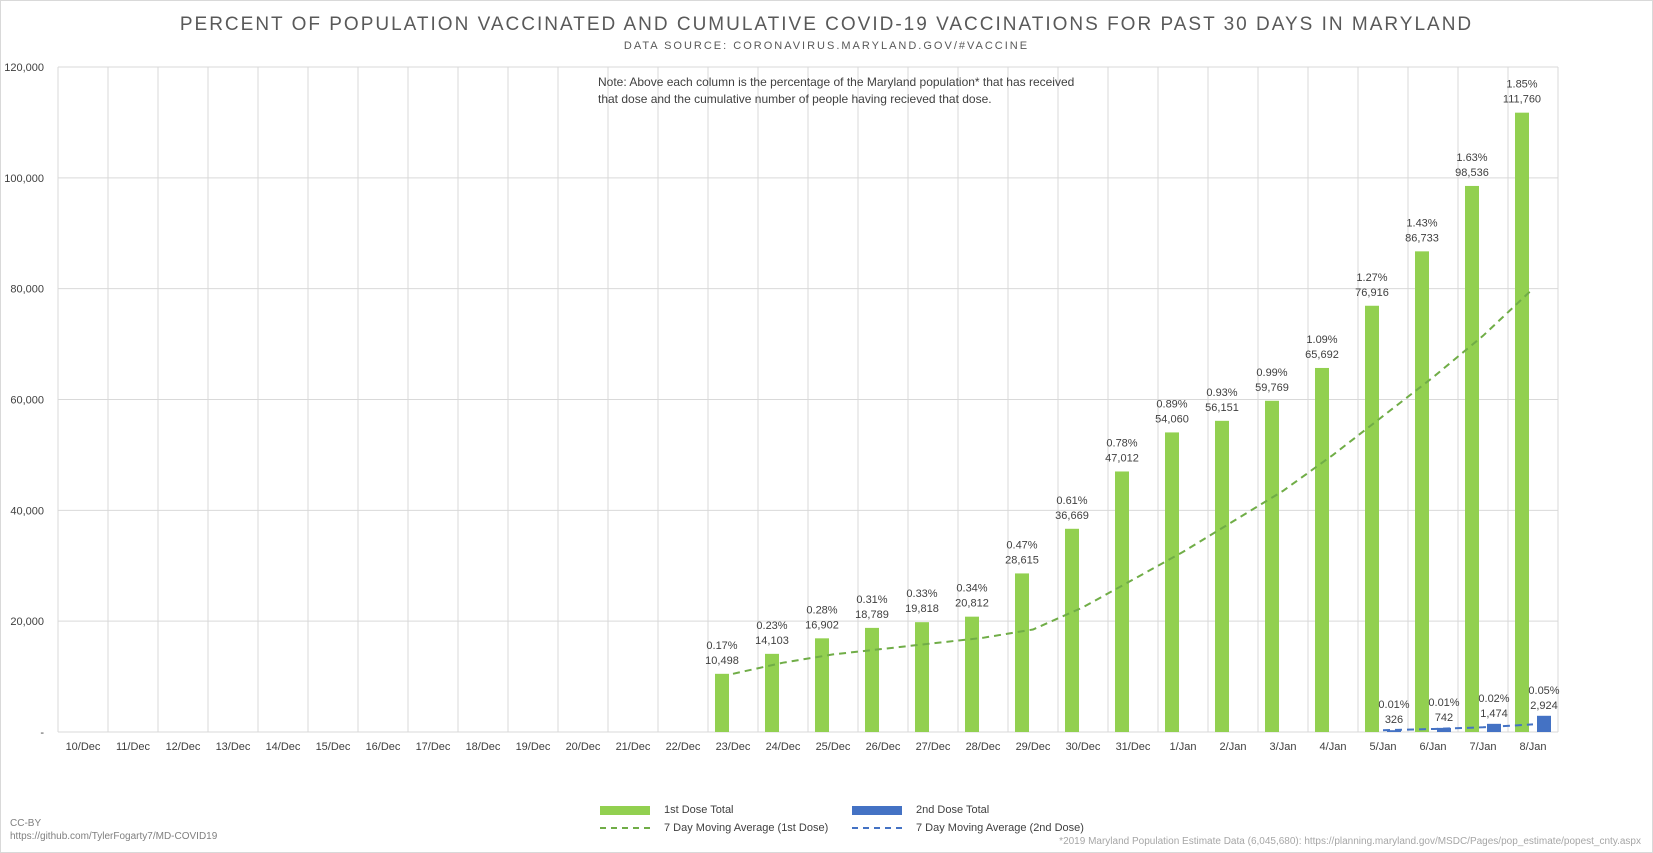  Describe the element at coordinates (783, 747) in the screenshot. I see `x-tick-label: 24/Dec` at that location.